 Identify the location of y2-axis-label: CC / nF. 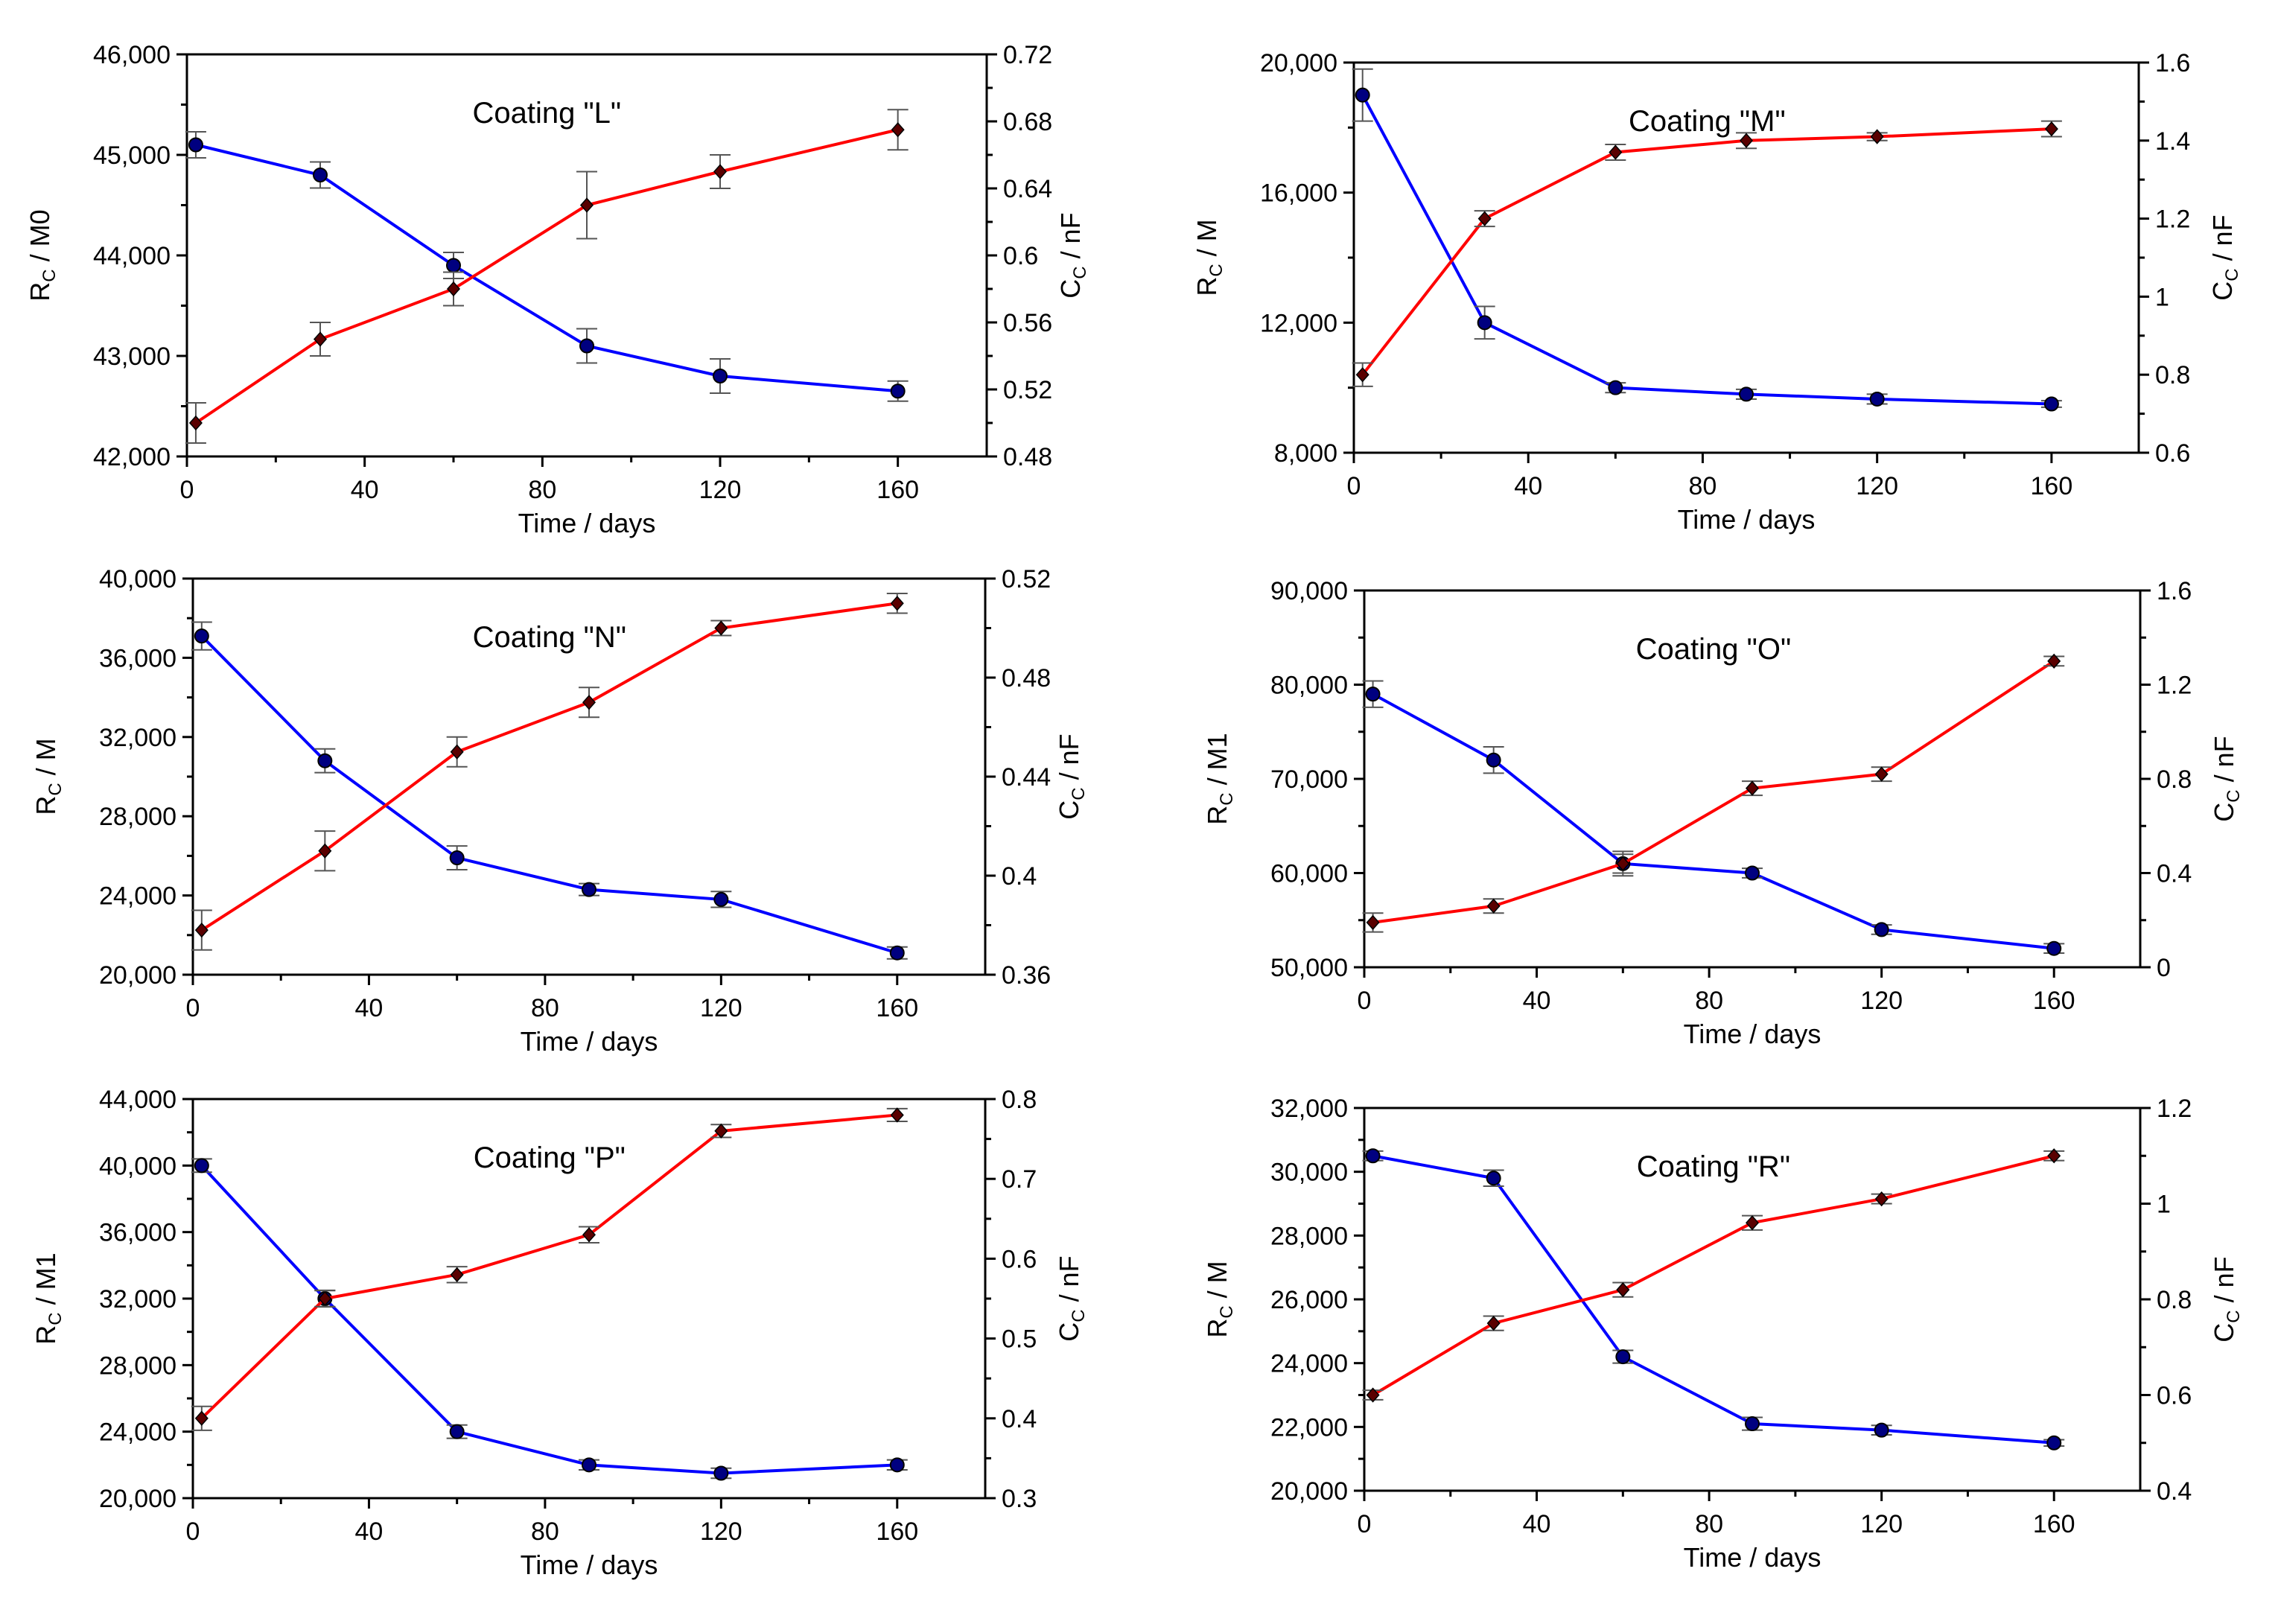
(1071, 776).